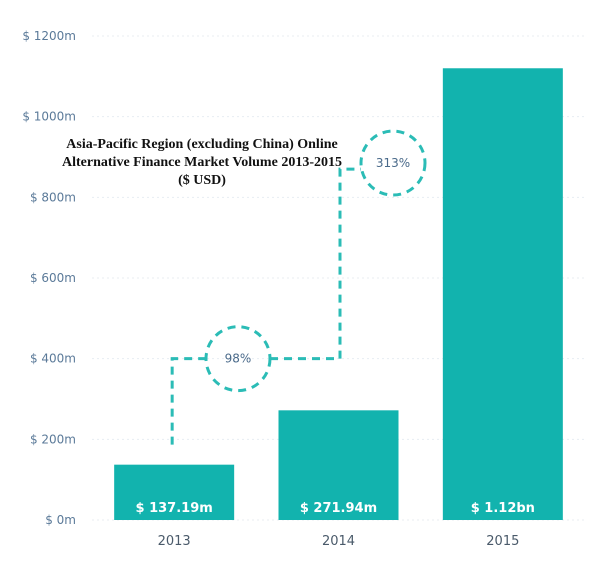  I want to click on growth-label-2013-2014: 98%, so click(238, 359).